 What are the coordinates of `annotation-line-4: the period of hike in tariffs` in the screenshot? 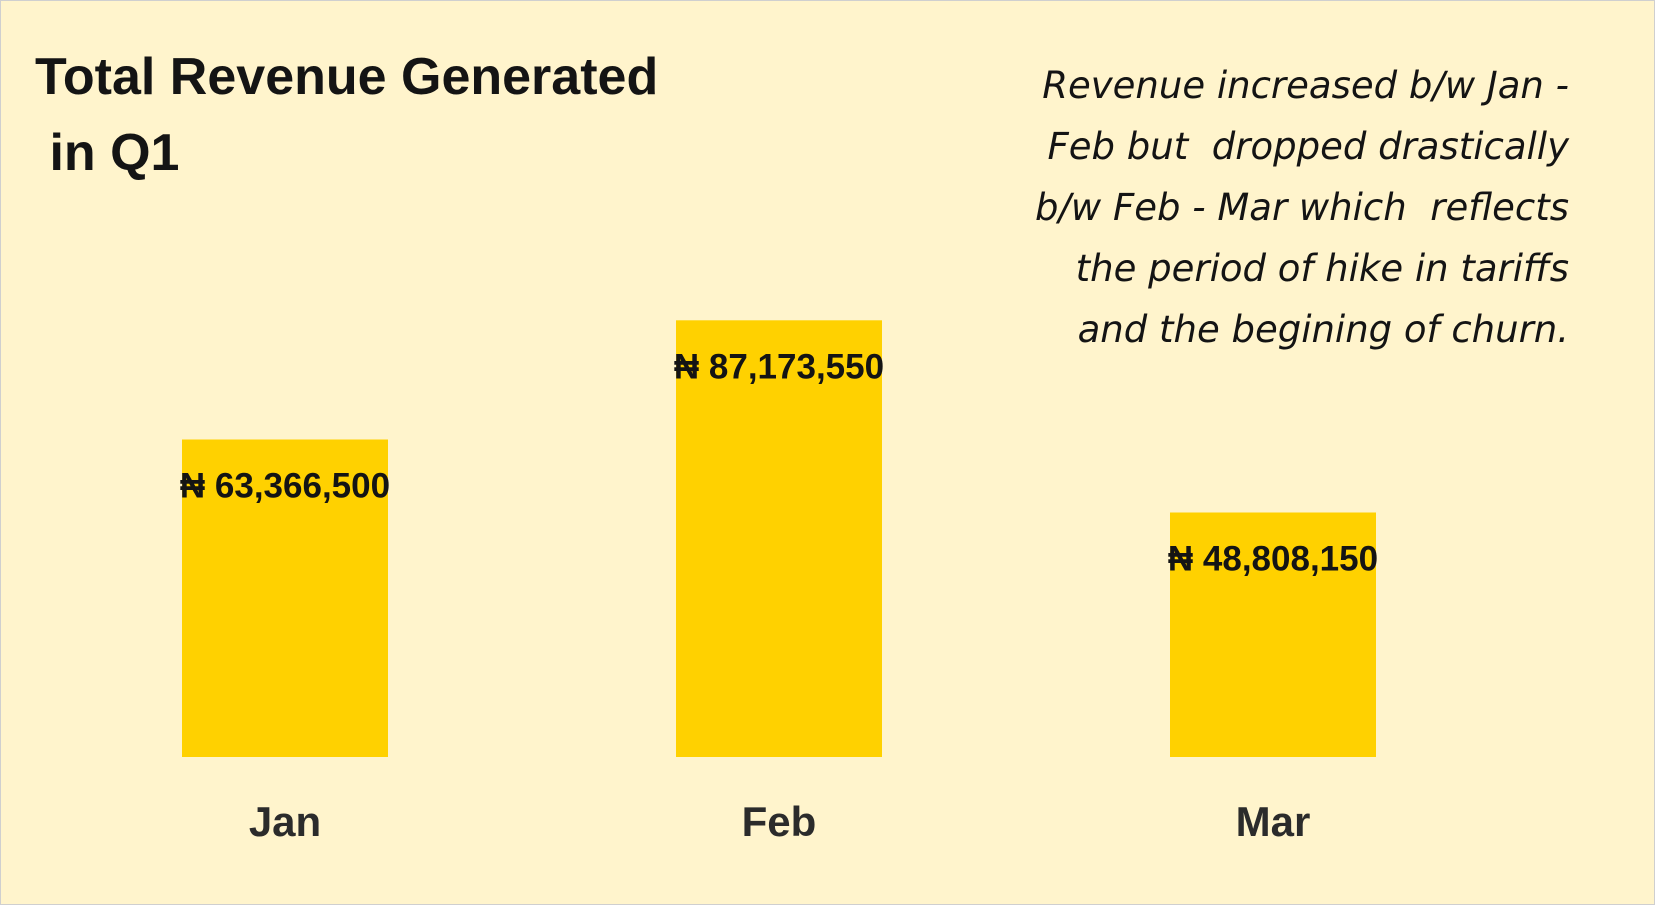 It's located at (1322, 268).